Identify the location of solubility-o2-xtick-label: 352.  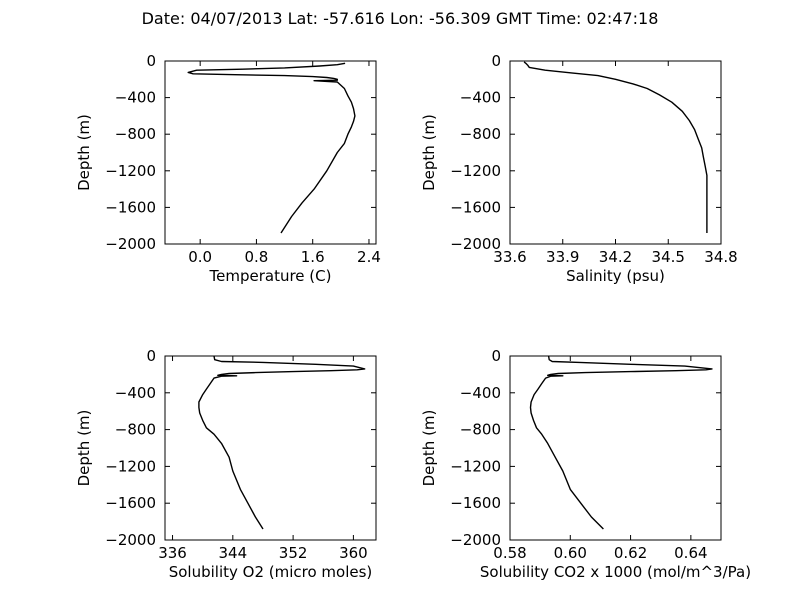
(293, 553).